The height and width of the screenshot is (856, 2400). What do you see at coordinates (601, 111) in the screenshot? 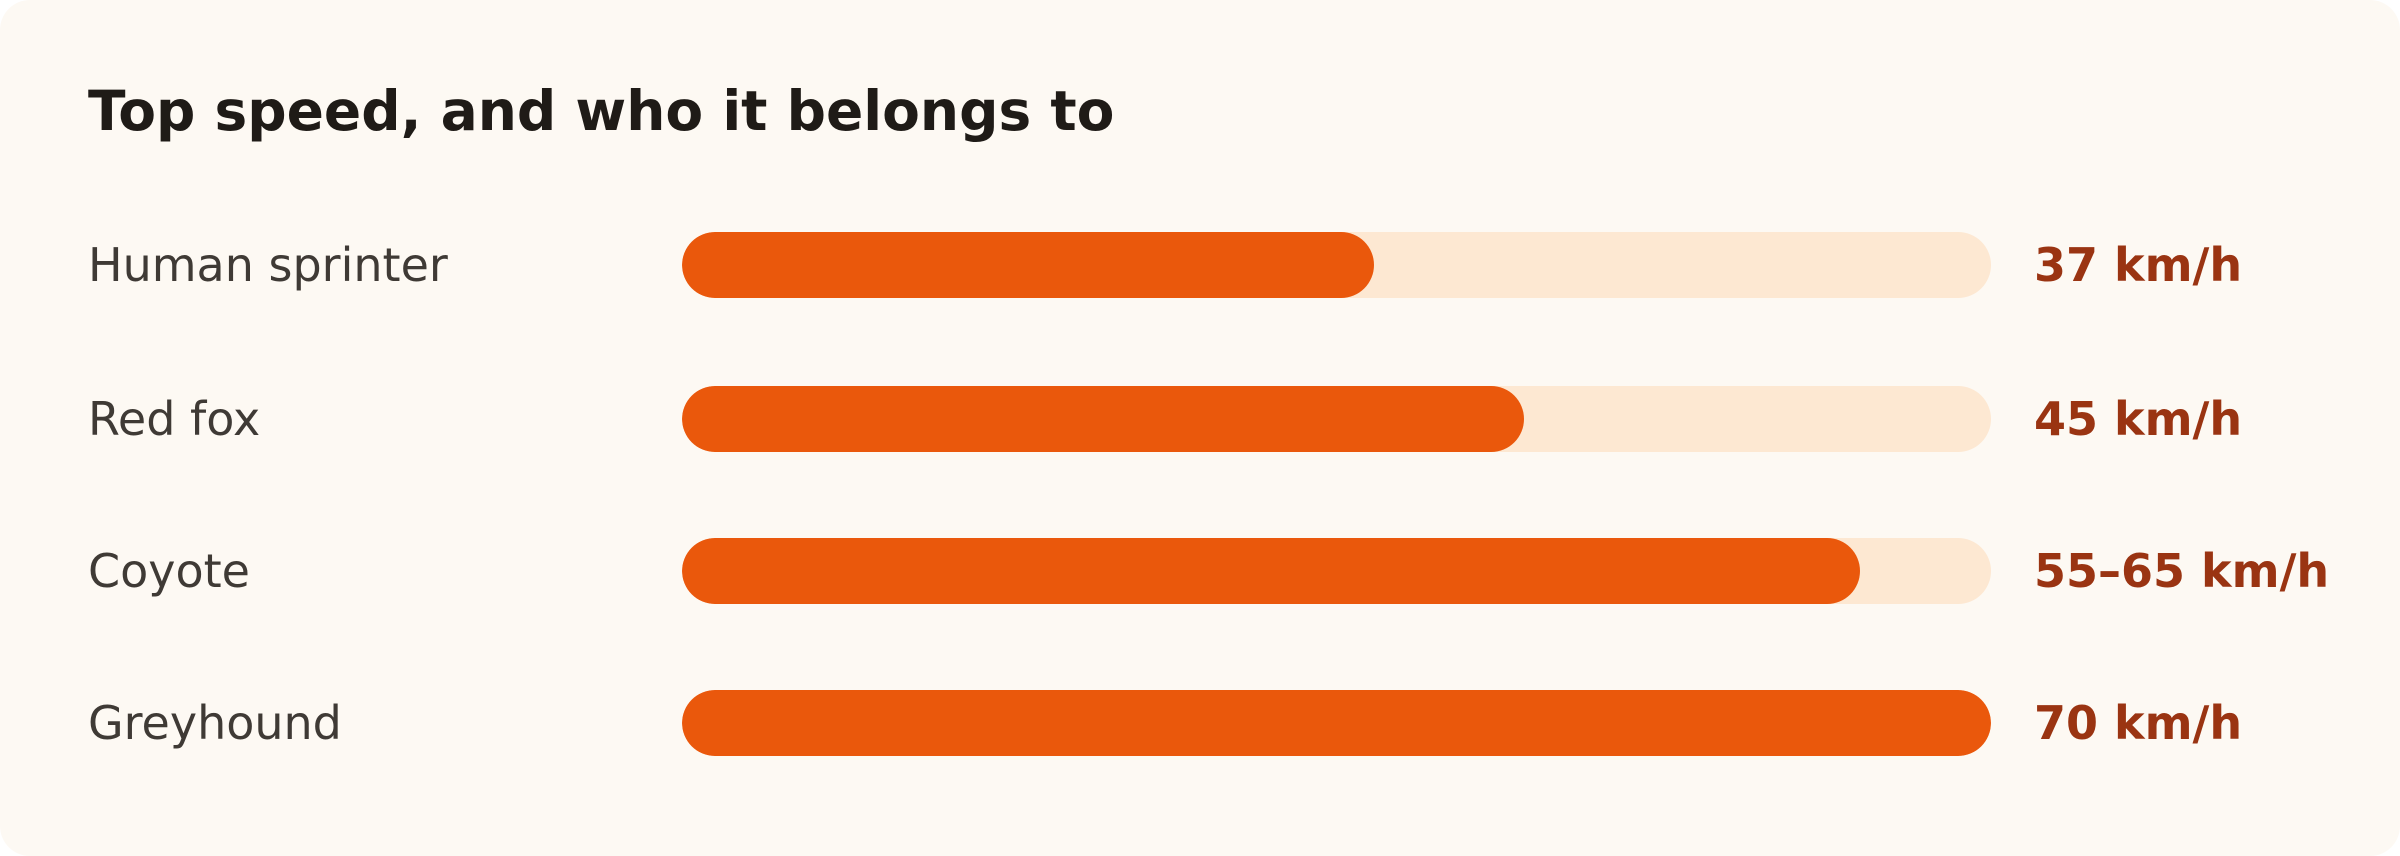
I see `chart-title: Top speed, and who it belongs to` at bounding box center [601, 111].